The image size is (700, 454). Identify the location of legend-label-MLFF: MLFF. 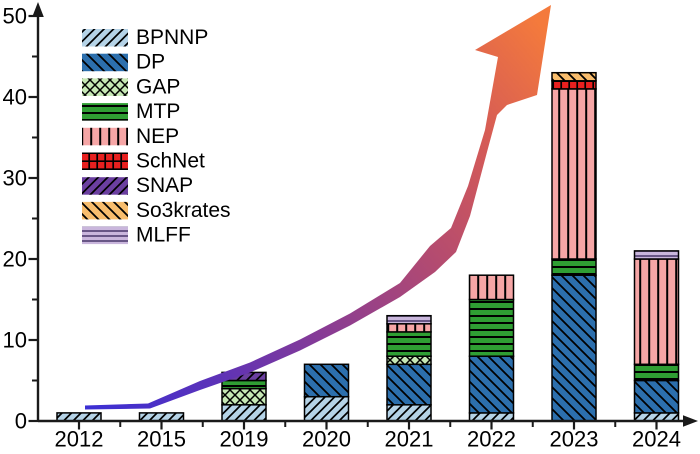
(163, 235).